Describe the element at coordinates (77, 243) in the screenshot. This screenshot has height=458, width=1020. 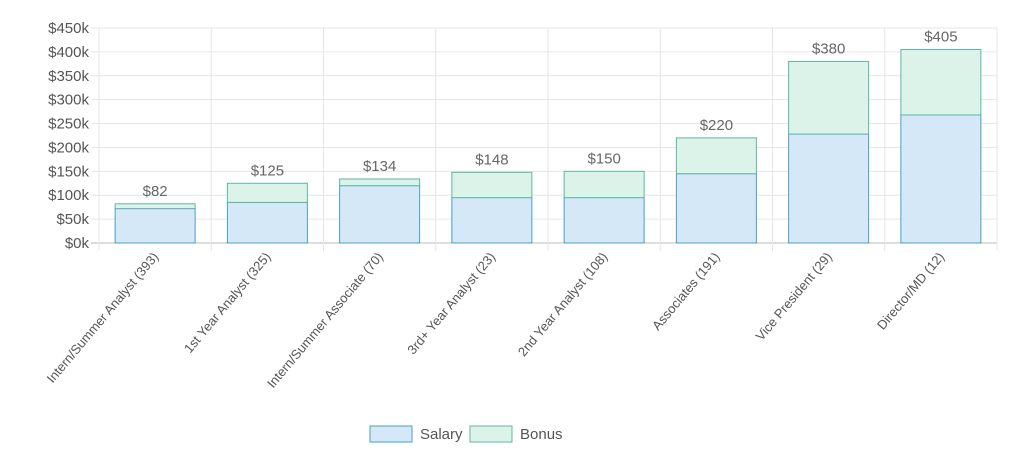
I see `y-tick-label: $0k` at that location.